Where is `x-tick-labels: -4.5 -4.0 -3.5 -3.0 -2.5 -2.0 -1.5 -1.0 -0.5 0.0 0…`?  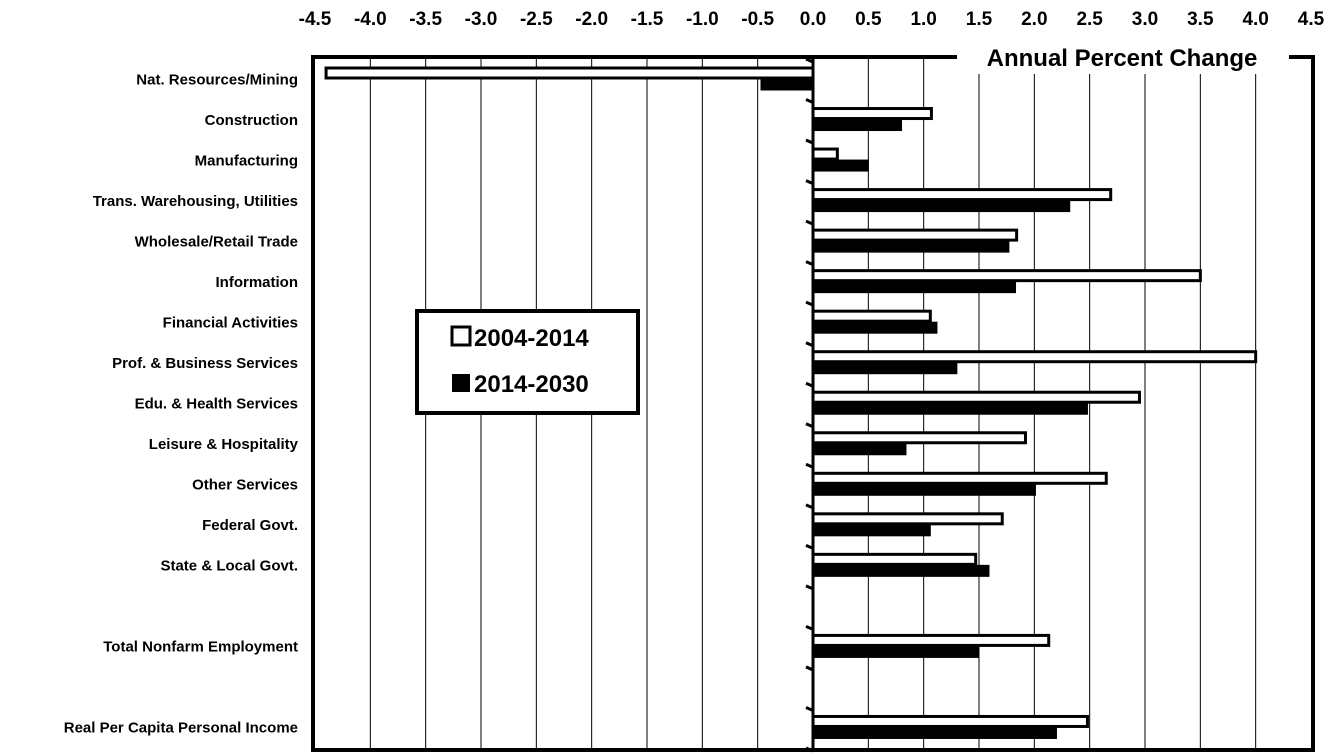 x-tick-labels: -4.5 -4.0 -3.5 -3.0 -2.5 -2.0 -1.5 -1.0 -0.5 0.0 0… is located at coordinates (812, 19).